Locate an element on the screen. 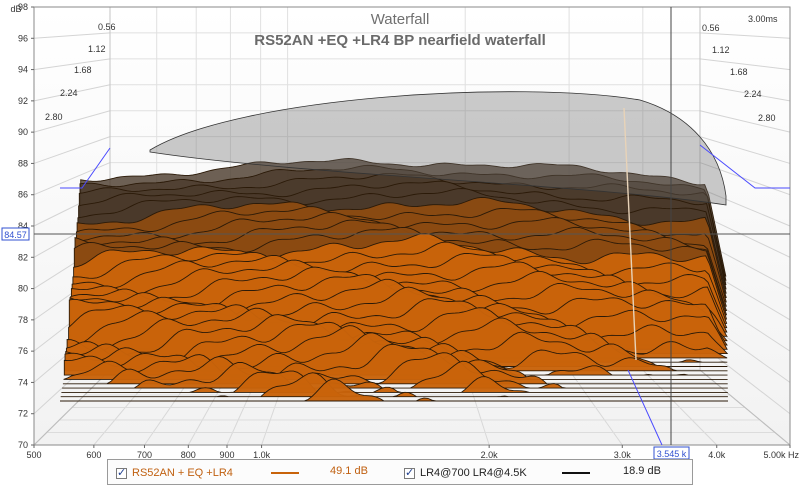  cursor-y-readout-box is located at coordinates (15, 234).